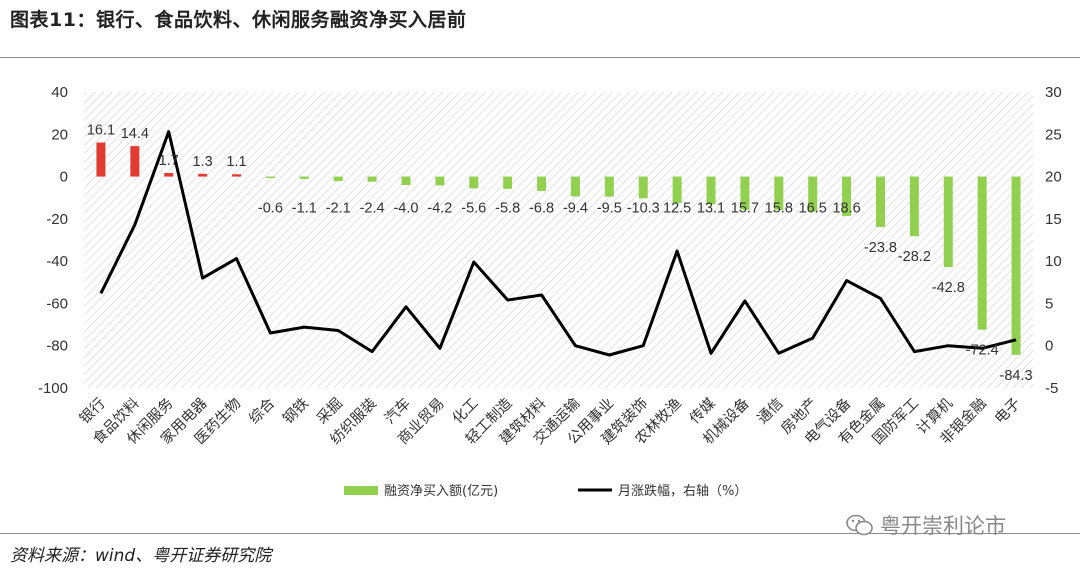  I want to click on source-note: 资料来源：wind、粤开证券研究院, so click(141, 556).